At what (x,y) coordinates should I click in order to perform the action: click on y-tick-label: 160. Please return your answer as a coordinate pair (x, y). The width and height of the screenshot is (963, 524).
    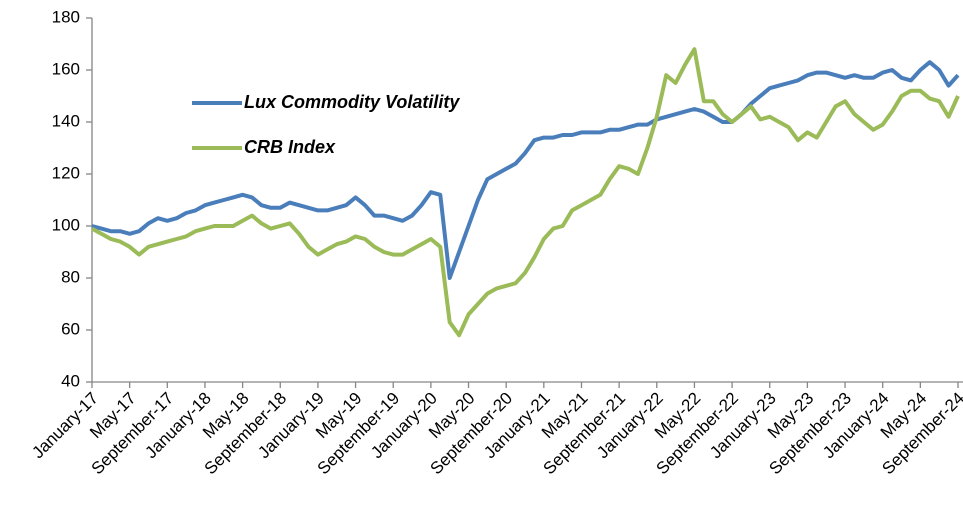
    Looking at the image, I should click on (66, 68).